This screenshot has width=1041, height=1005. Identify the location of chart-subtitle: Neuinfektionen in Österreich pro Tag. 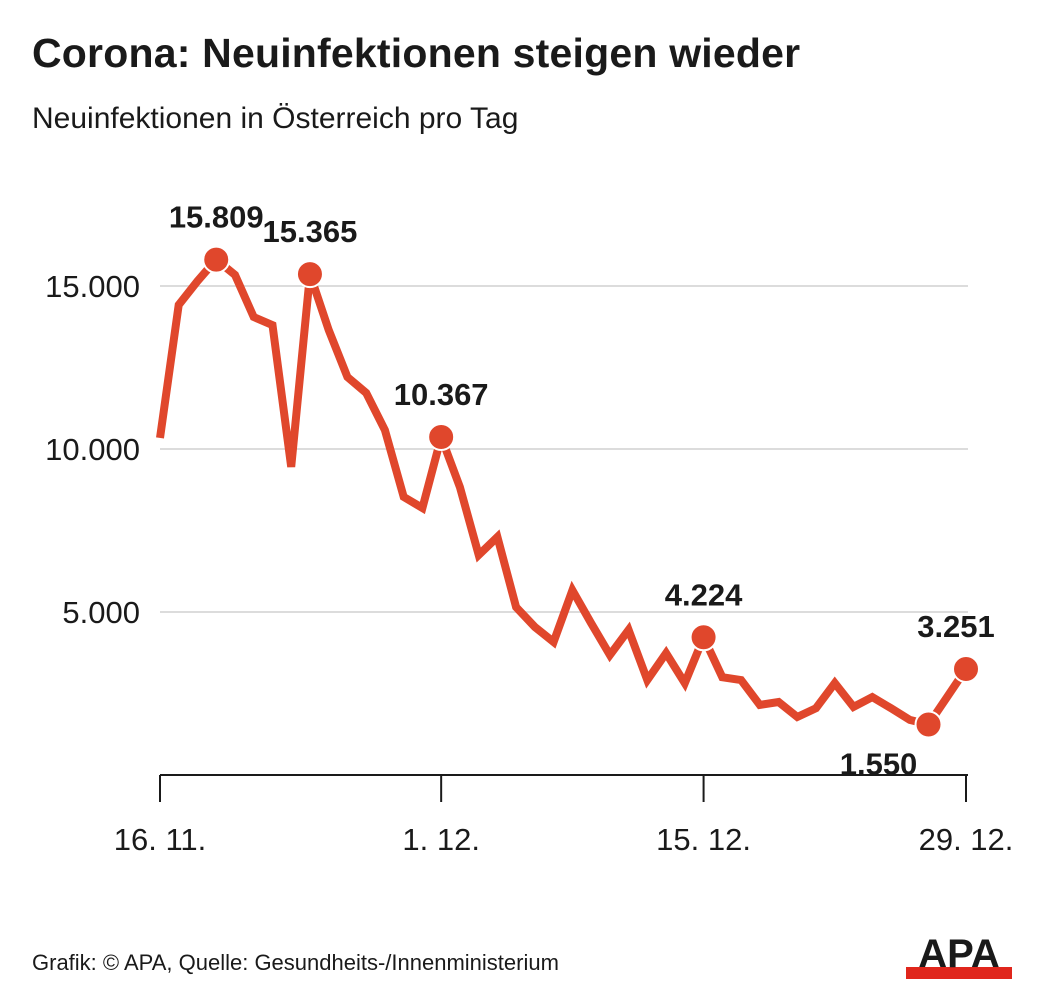
(275, 118).